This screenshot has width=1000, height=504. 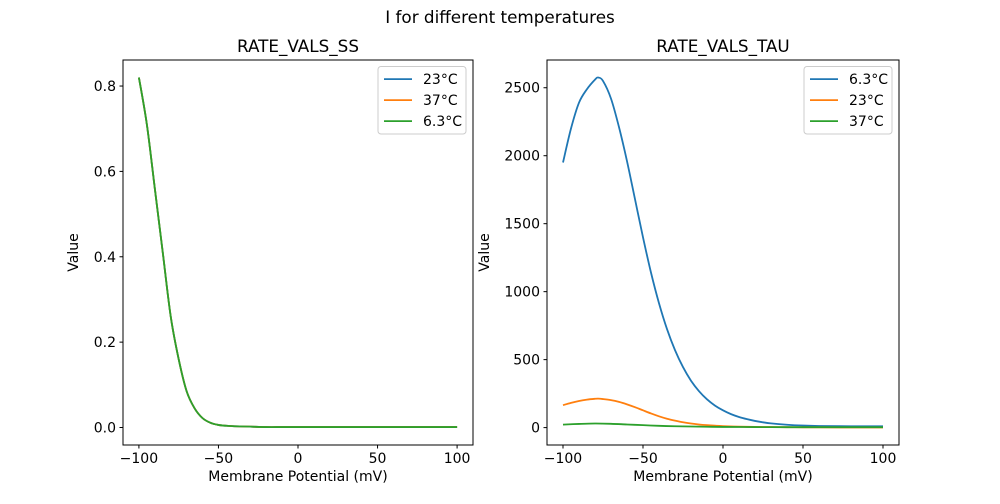 I want to click on y-tick-label: 0.4, so click(x=105, y=258).